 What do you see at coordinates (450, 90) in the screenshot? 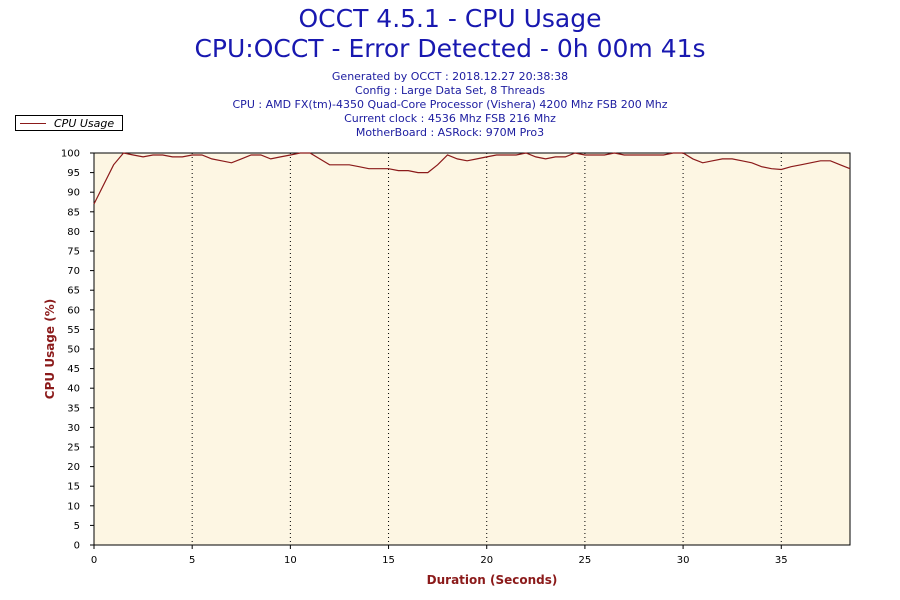
I see `info-config: Config : Large Data Set, 8 Threads` at bounding box center [450, 90].